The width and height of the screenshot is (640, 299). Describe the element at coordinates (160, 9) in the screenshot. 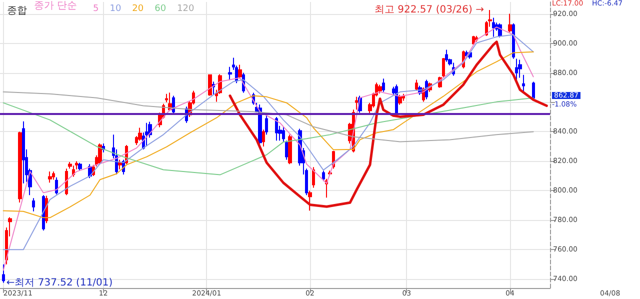

I see `text: 60` at that location.